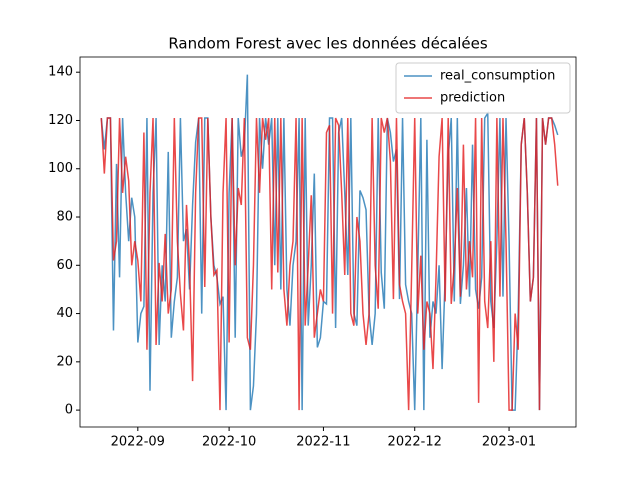  What do you see at coordinates (497, 76) in the screenshot?
I see `legend-label: real_consumption` at bounding box center [497, 76].